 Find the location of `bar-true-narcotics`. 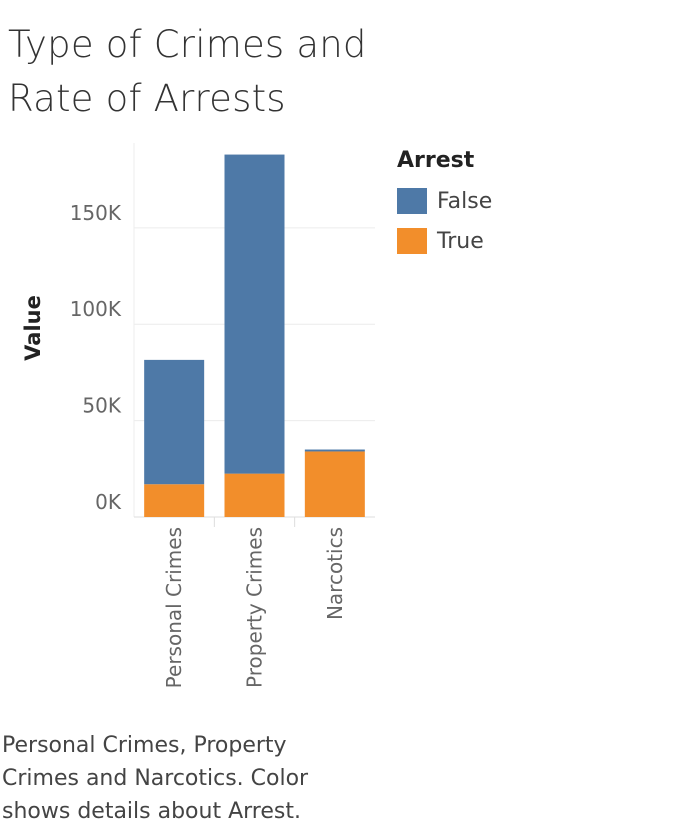

bar-true-narcotics is located at coordinates (334, 484).